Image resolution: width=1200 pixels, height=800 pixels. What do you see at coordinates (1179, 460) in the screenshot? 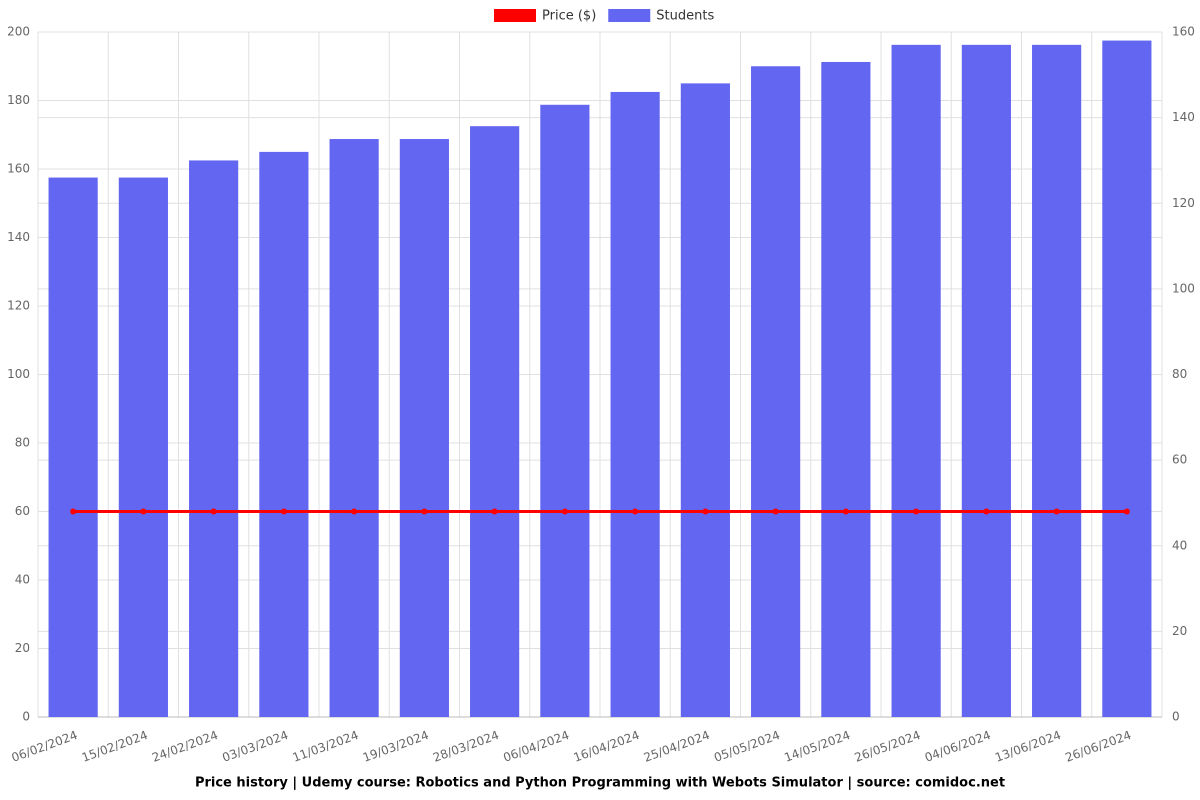
I see `y2-tick-label: 60` at bounding box center [1179, 460].